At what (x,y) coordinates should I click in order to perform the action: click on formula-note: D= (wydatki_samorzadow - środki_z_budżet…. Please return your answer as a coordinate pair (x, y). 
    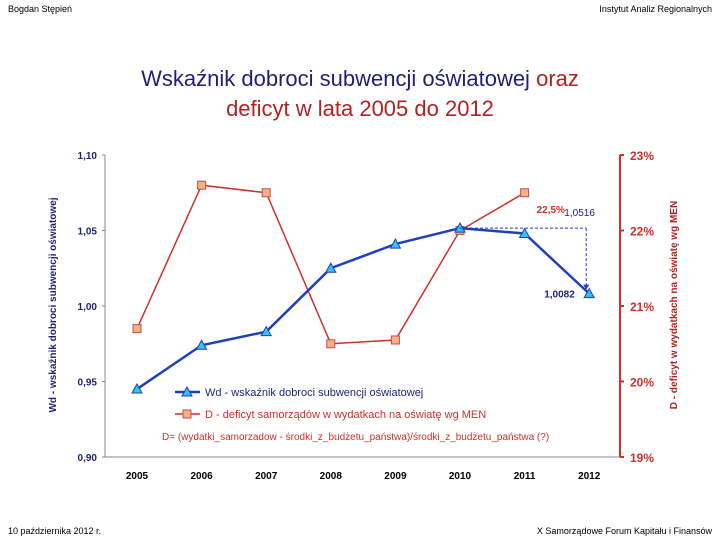
    Looking at the image, I should click on (355, 437).